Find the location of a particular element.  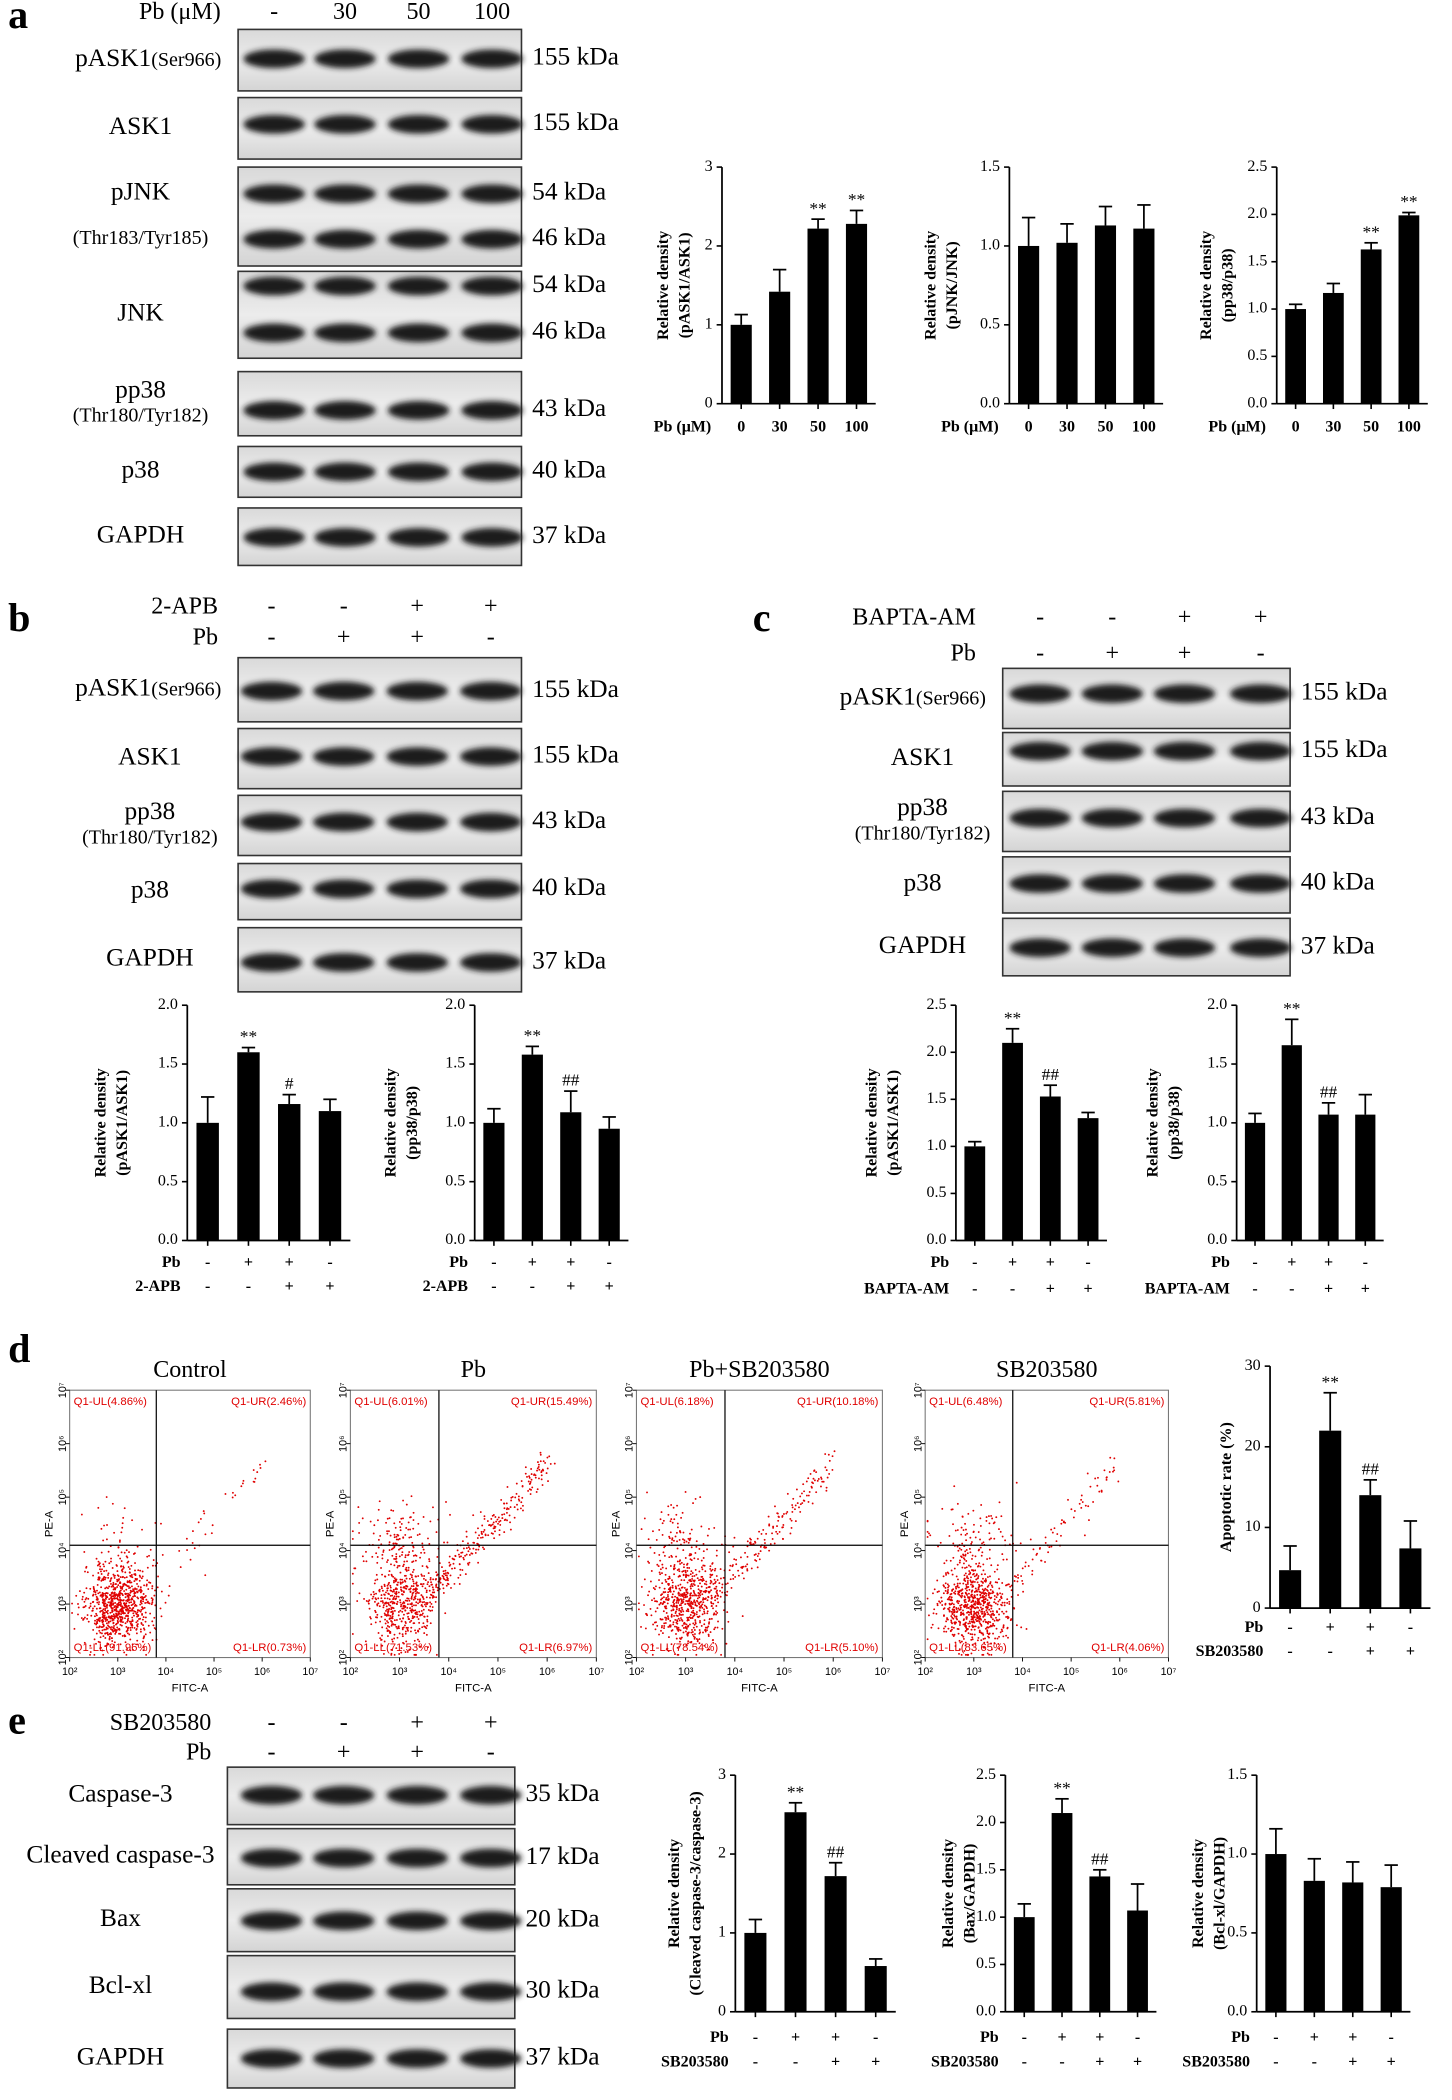

y-axis-title: Relative density is located at coordinates (663, 285).